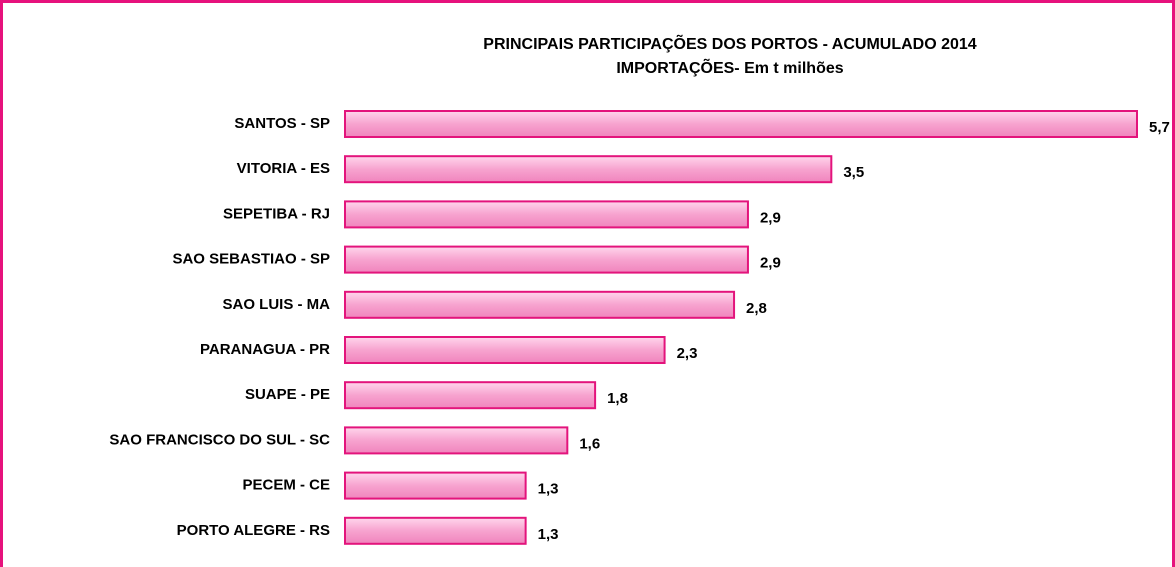  What do you see at coordinates (287, 394) in the screenshot?
I see `category-label: SUAPE - PE` at bounding box center [287, 394].